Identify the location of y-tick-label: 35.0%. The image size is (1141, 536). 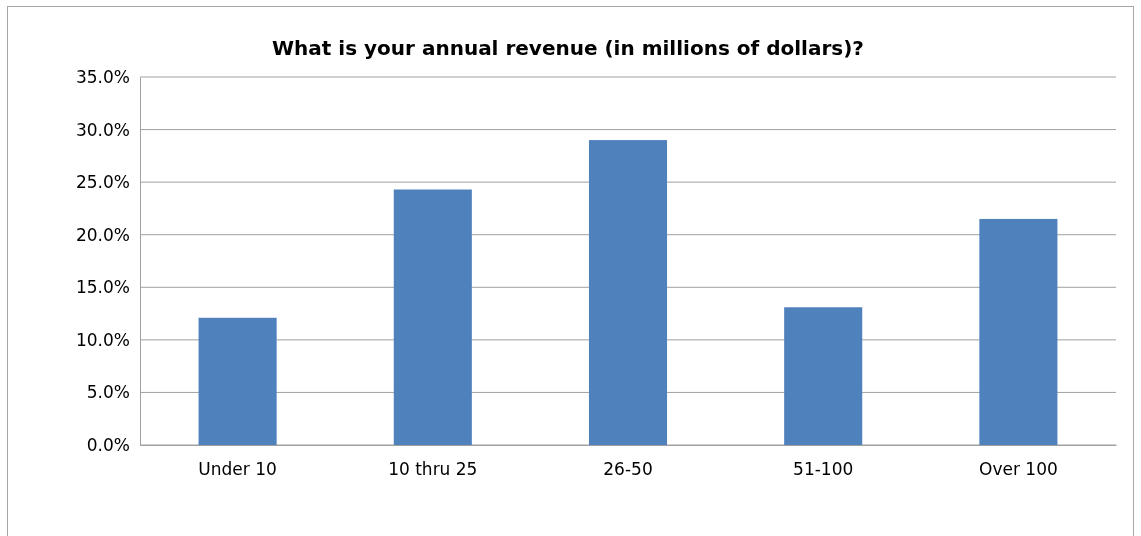
(102, 76).